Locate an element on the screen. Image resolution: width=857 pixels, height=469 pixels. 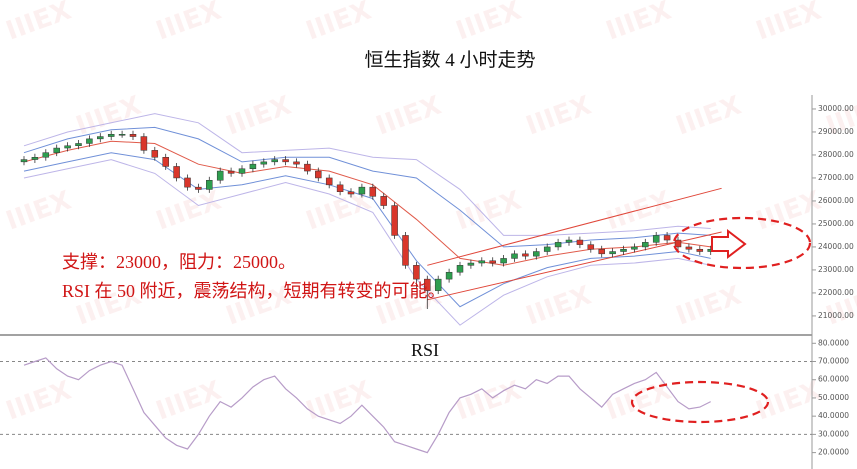
y-tick-label: 50.0000 is located at coordinates (833, 397).